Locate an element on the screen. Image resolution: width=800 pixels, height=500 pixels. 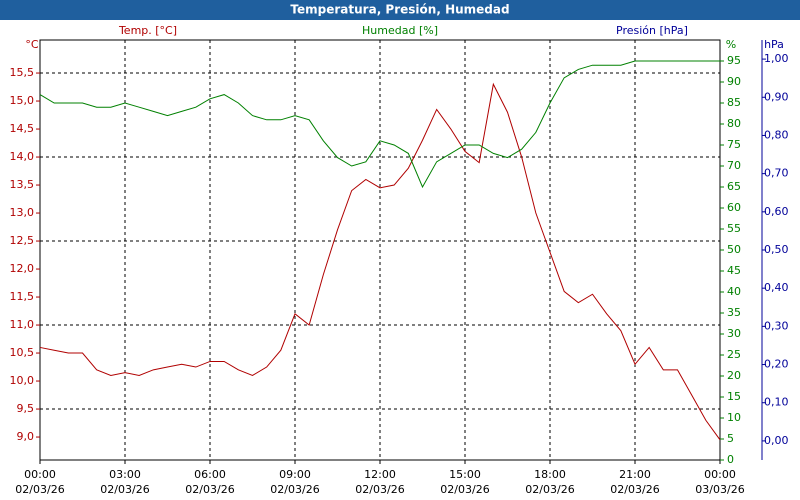
y2-tick-label: 50 is located at coordinates (734, 249).